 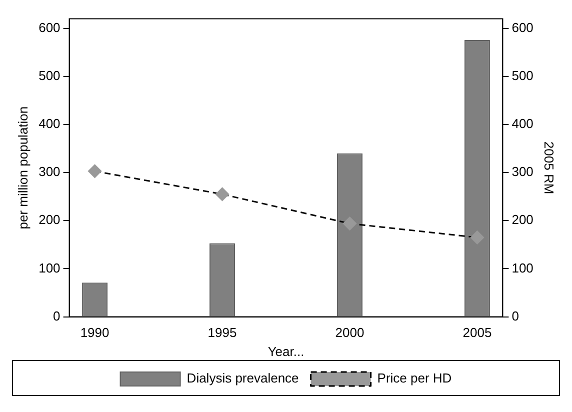 I want to click on y2-tick-label: 0, so click(x=515, y=316).